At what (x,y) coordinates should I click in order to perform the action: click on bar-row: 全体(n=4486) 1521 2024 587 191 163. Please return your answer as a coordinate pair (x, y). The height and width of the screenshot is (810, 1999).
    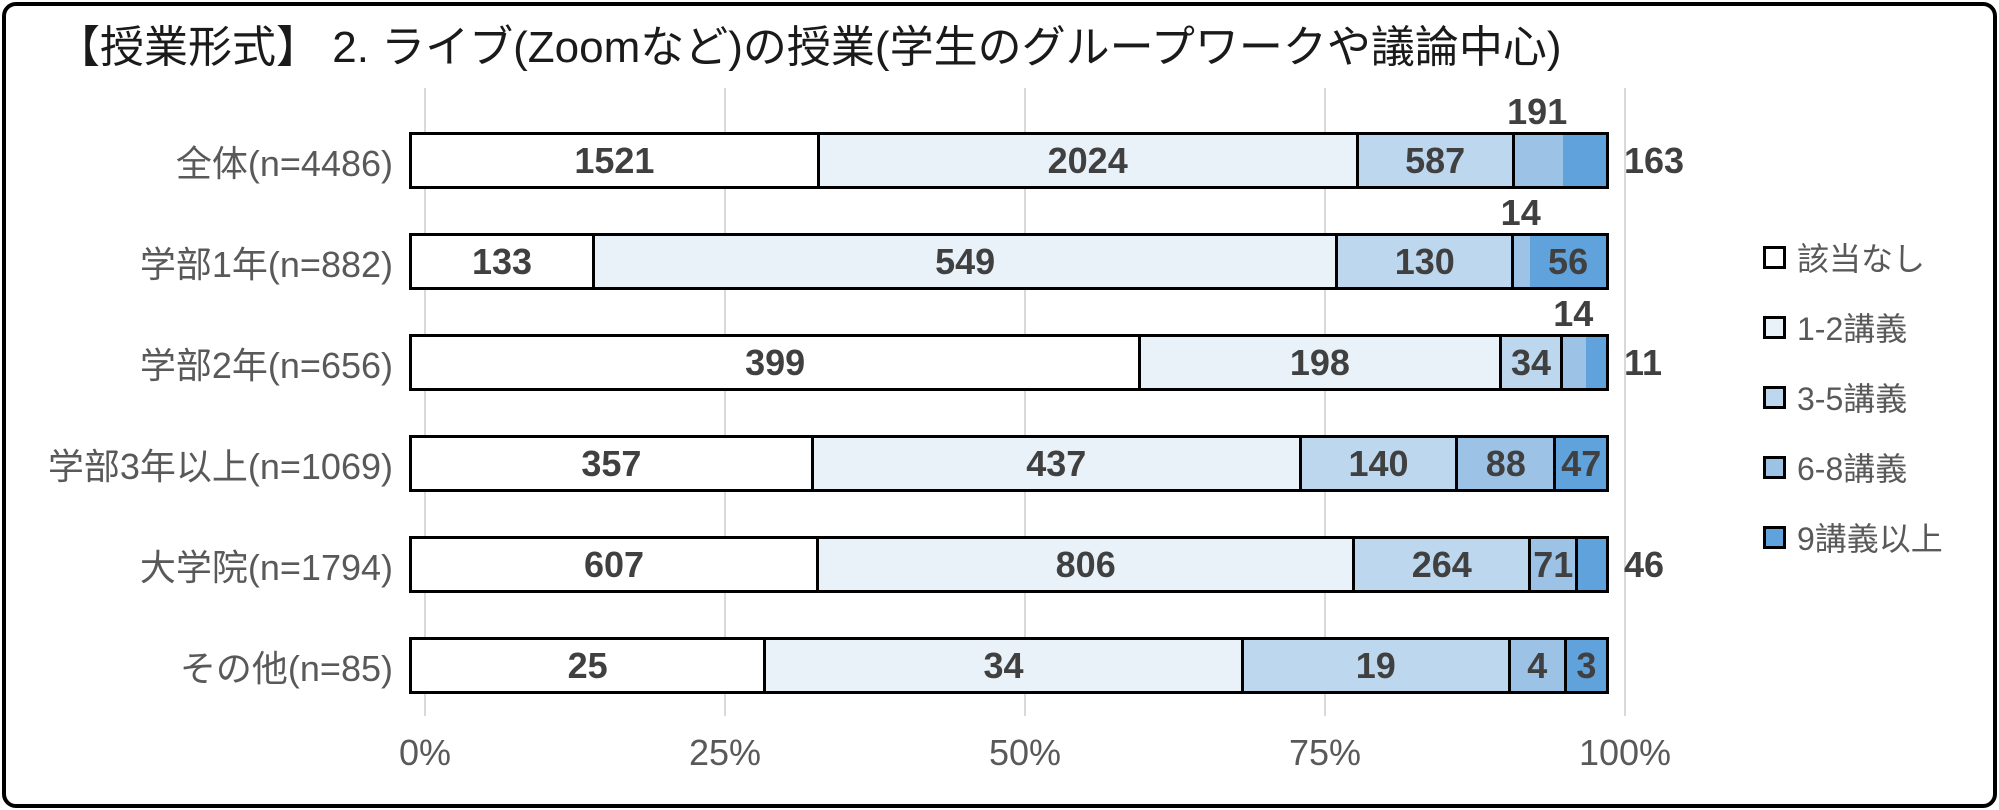
    Looking at the image, I should click on (842, 138).